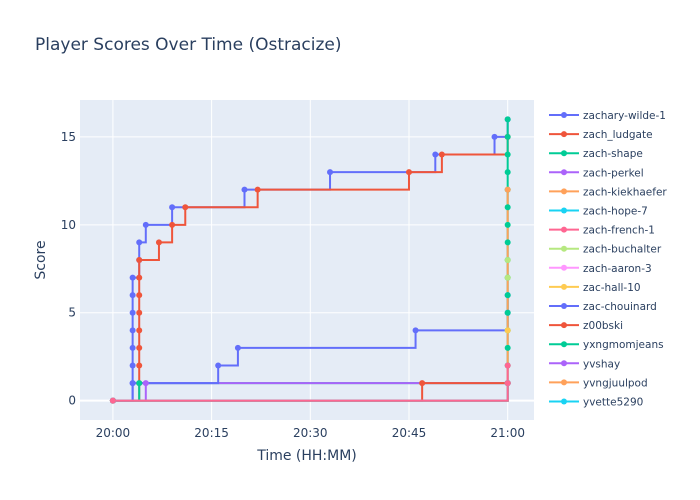  Describe the element at coordinates (422, 383) in the screenshot. I see `data-point-z00bski` at that location.